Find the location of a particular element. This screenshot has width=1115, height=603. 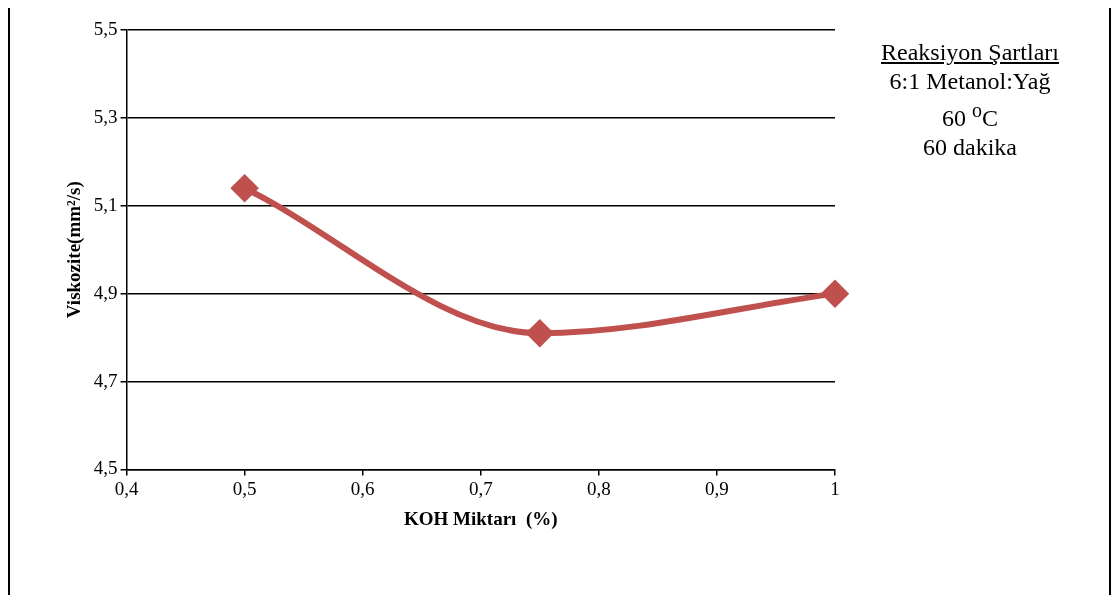

y-tick-label: 4,5 is located at coordinates (105, 468).